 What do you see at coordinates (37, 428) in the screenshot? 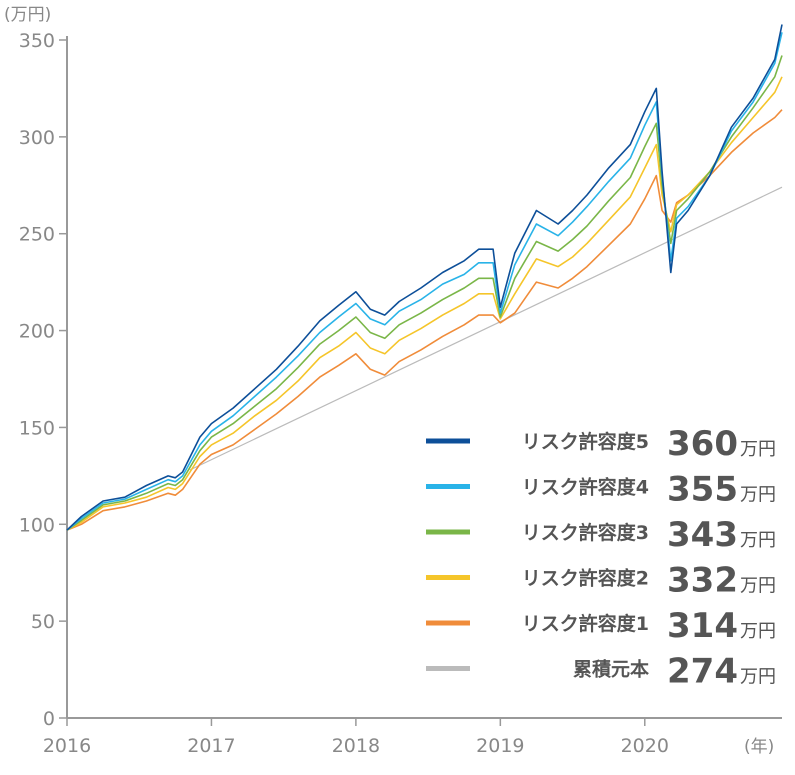
I see `y-tick-label: 150` at bounding box center [37, 428].